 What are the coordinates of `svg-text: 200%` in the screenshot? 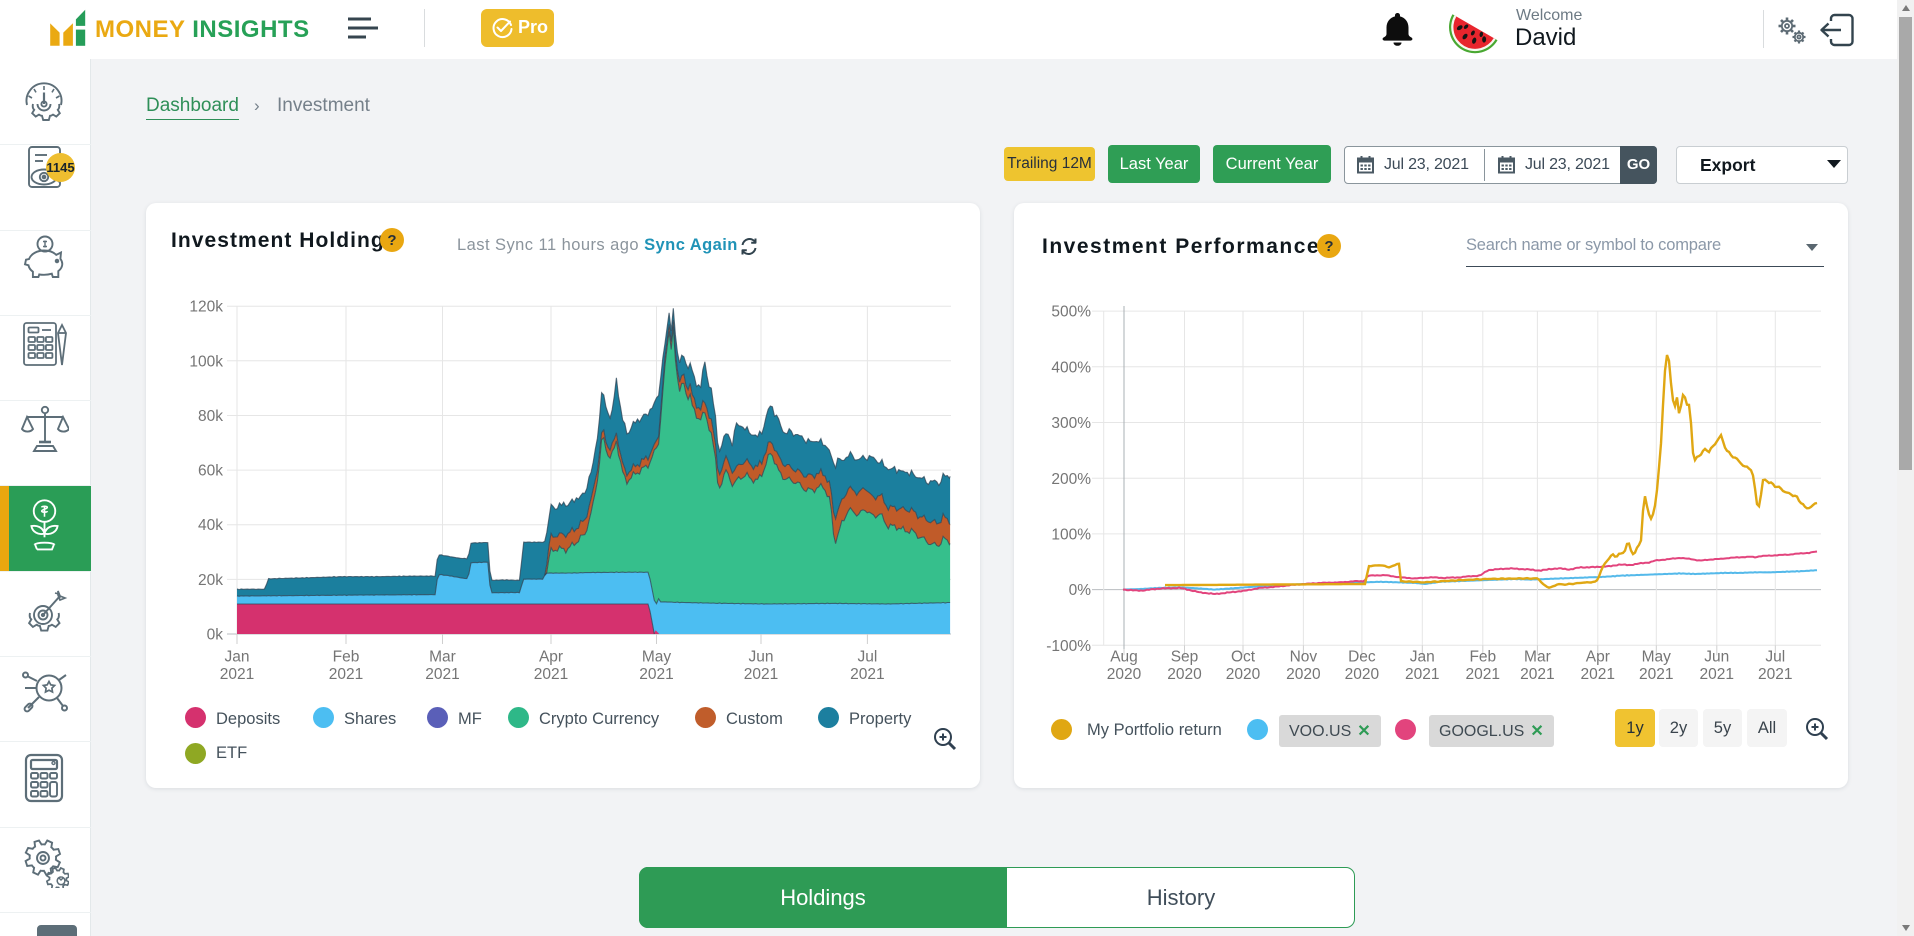 It's located at (1071, 479).